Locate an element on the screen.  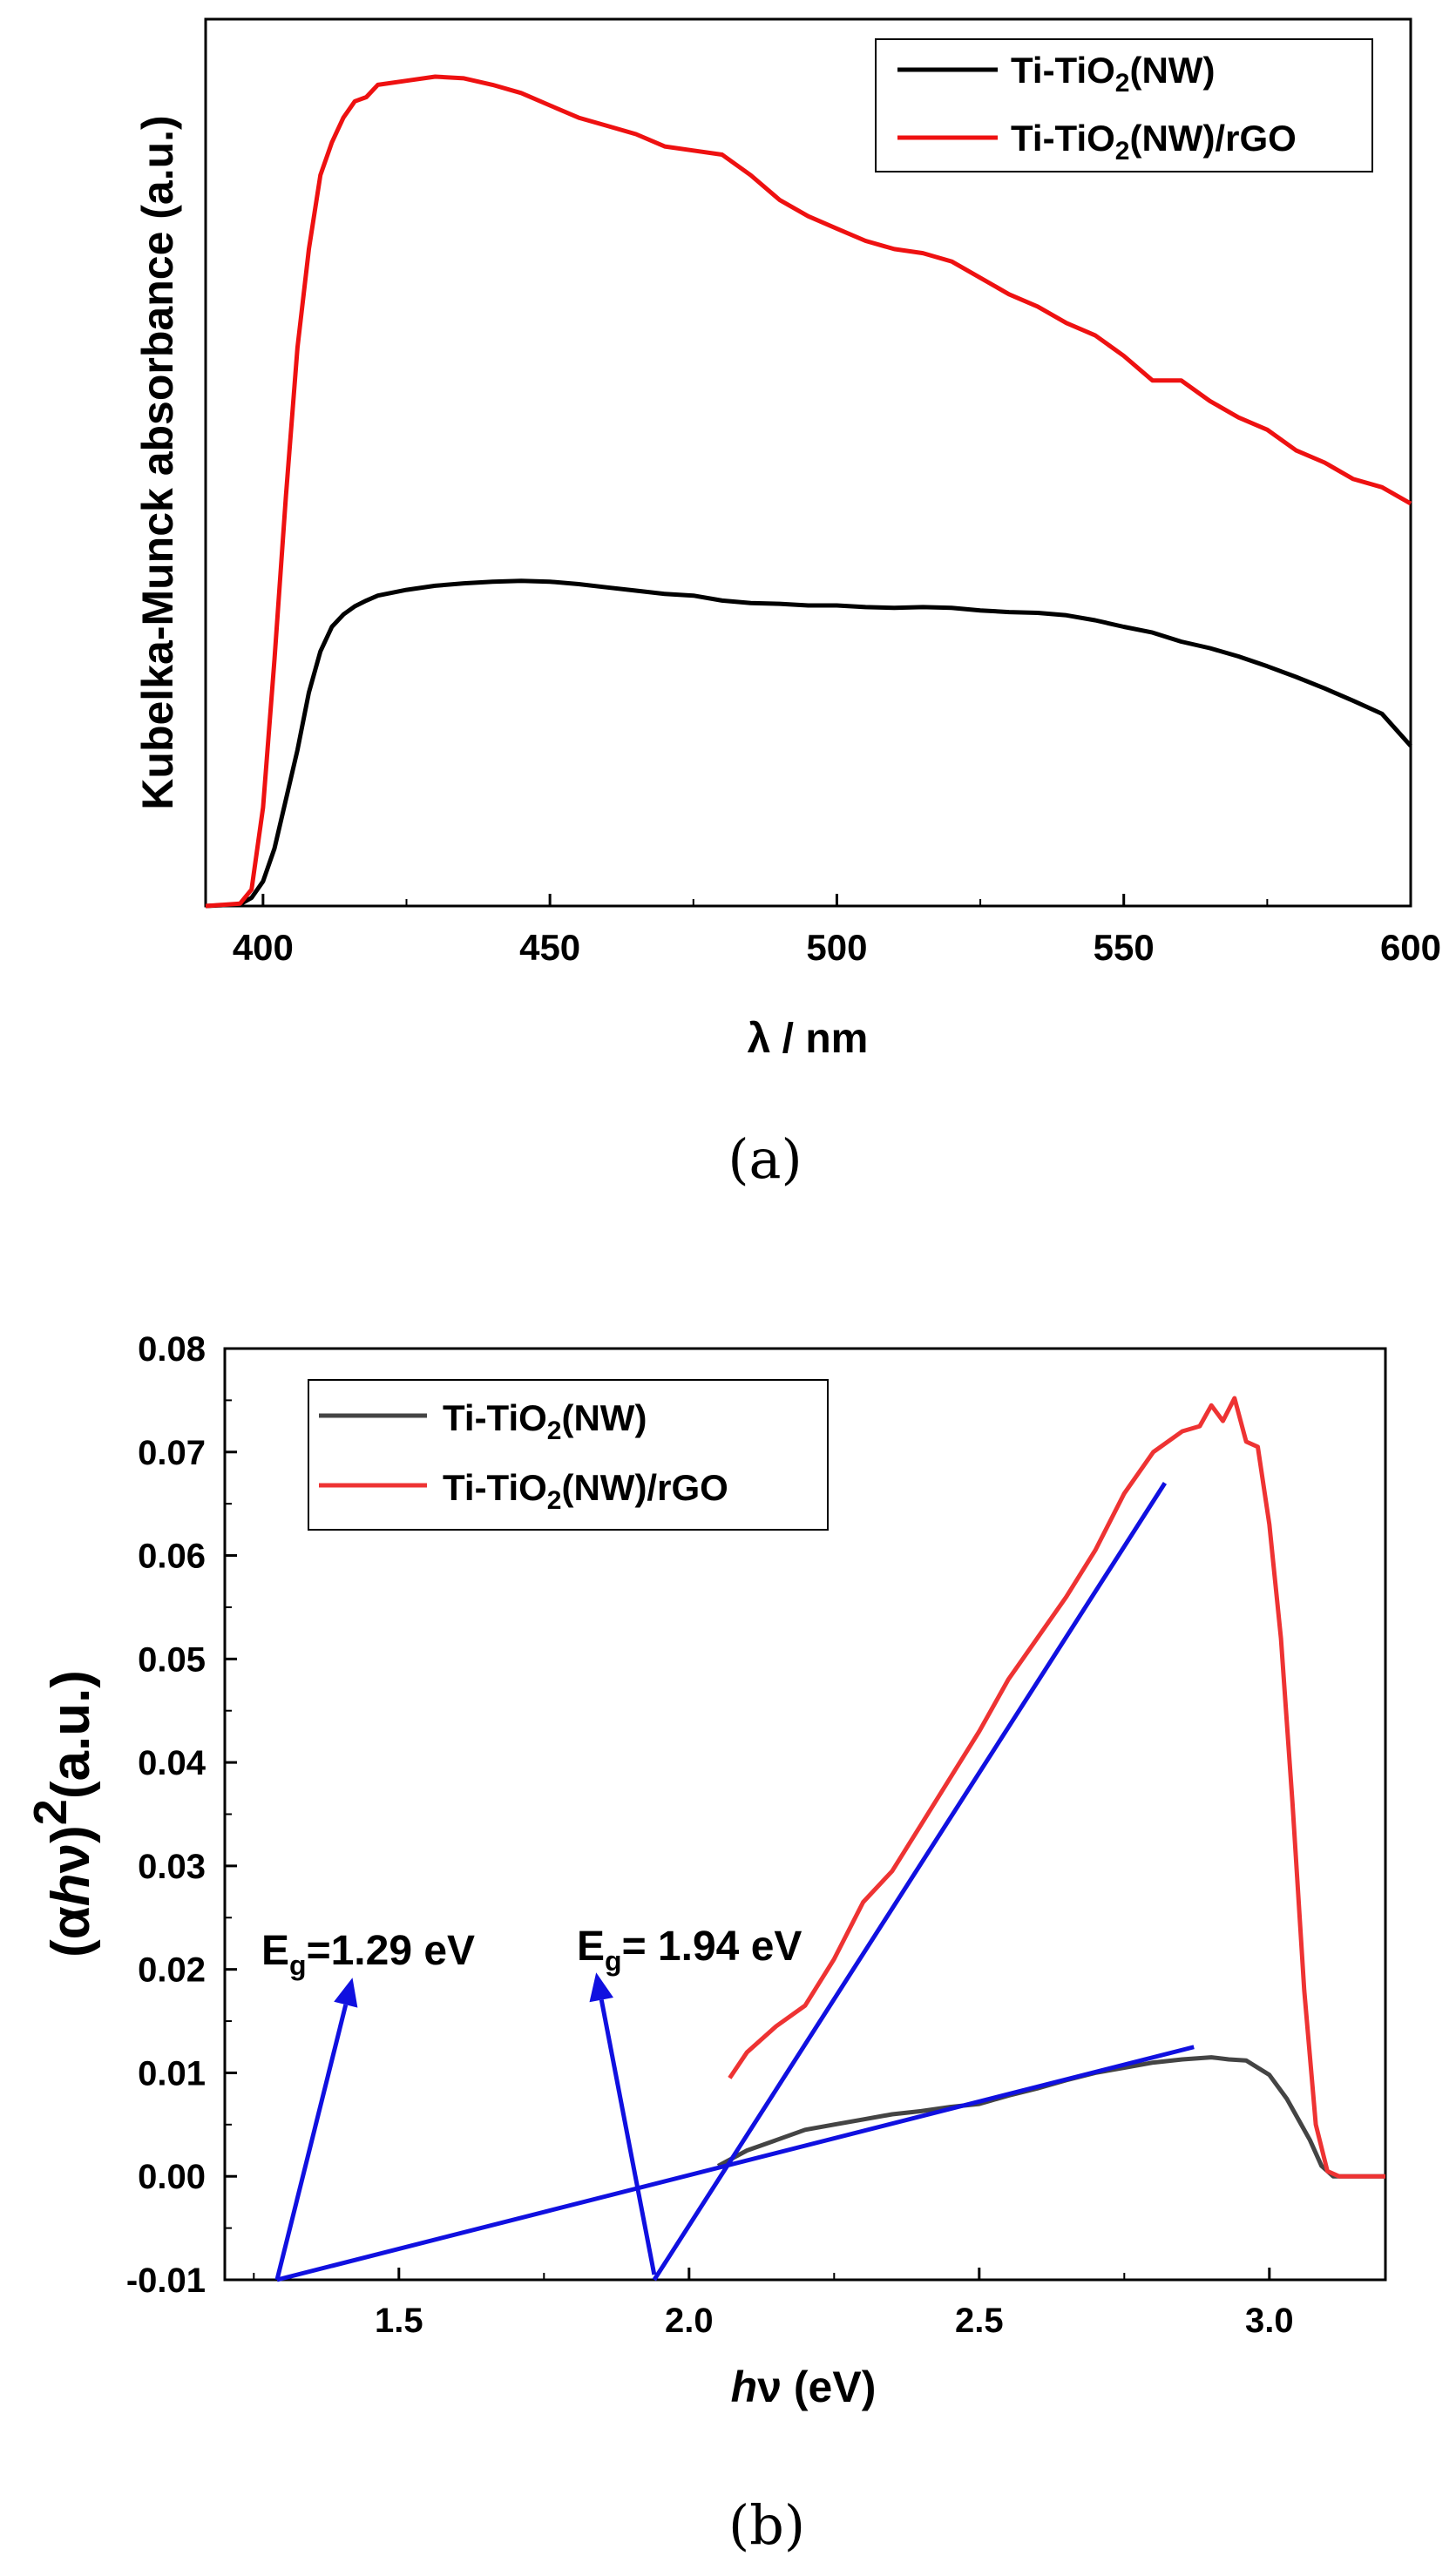
legend-label-ti-tio2-rgo: Ti-TiO2(NW)/rGO is located at coordinates (1154, 142).